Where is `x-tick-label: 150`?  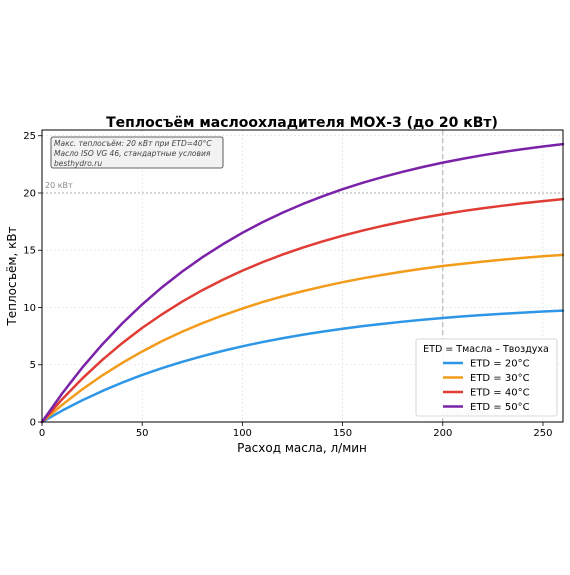 x-tick-label: 150 is located at coordinates (342, 433).